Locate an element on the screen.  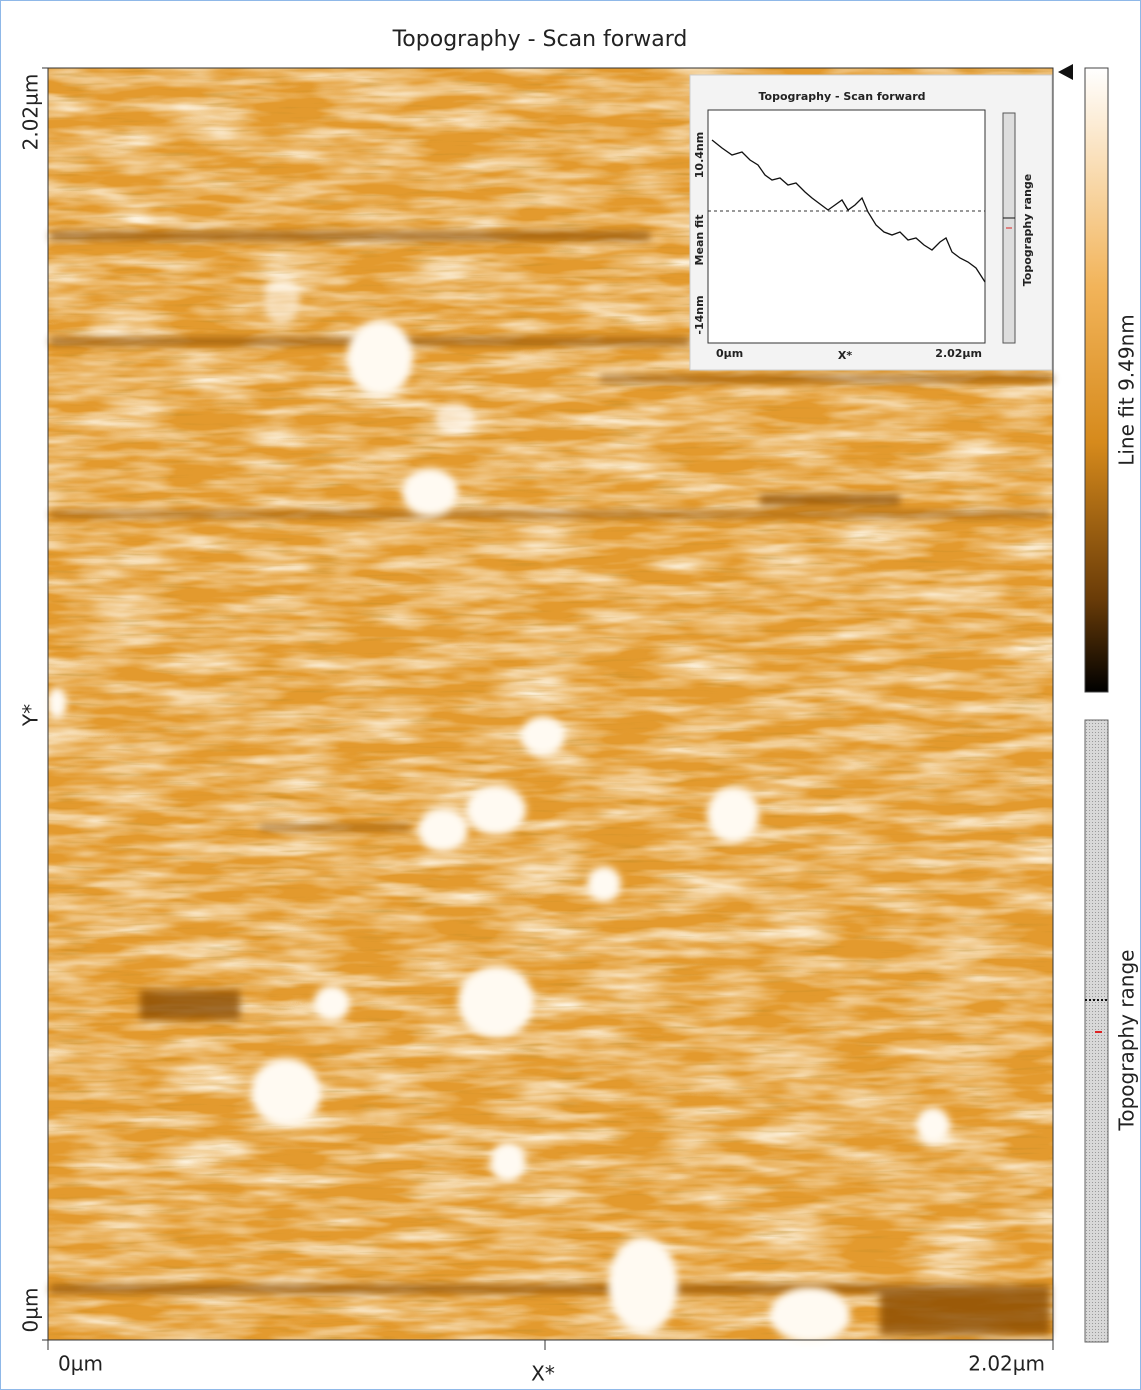
inset-y-min: -14nm is located at coordinates (699, 314).